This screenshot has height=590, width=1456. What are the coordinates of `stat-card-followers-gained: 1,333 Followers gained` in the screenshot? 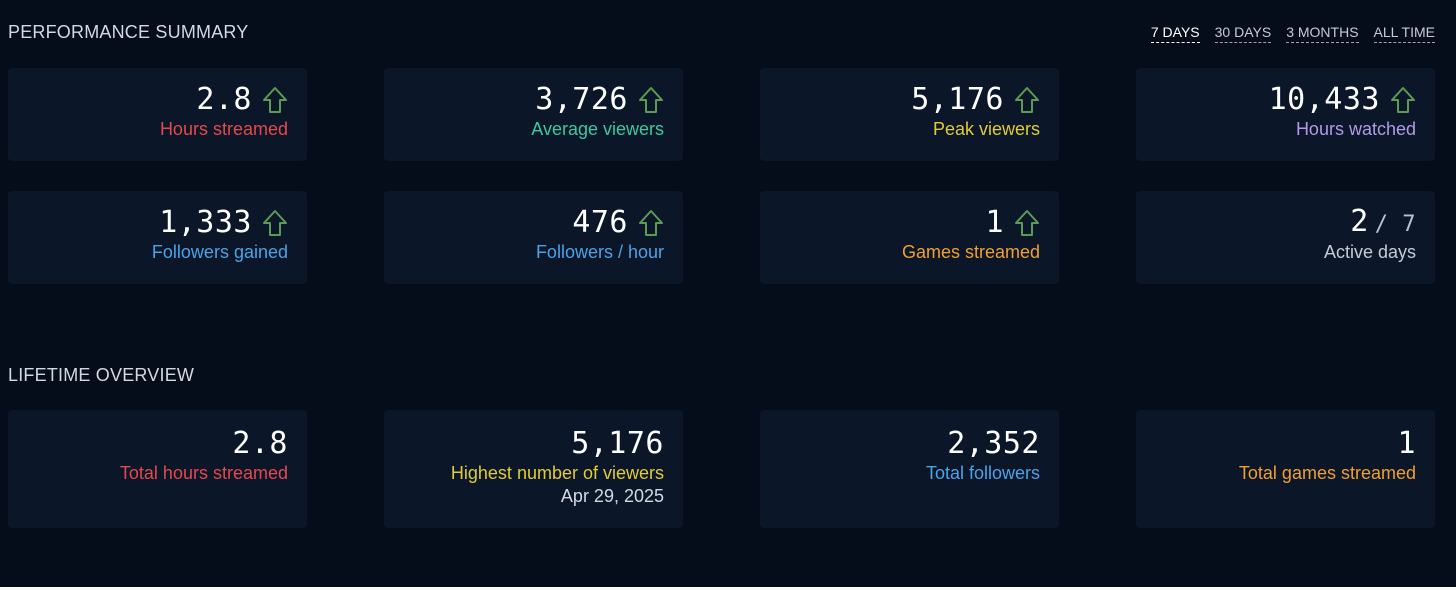 It's located at (157, 237).